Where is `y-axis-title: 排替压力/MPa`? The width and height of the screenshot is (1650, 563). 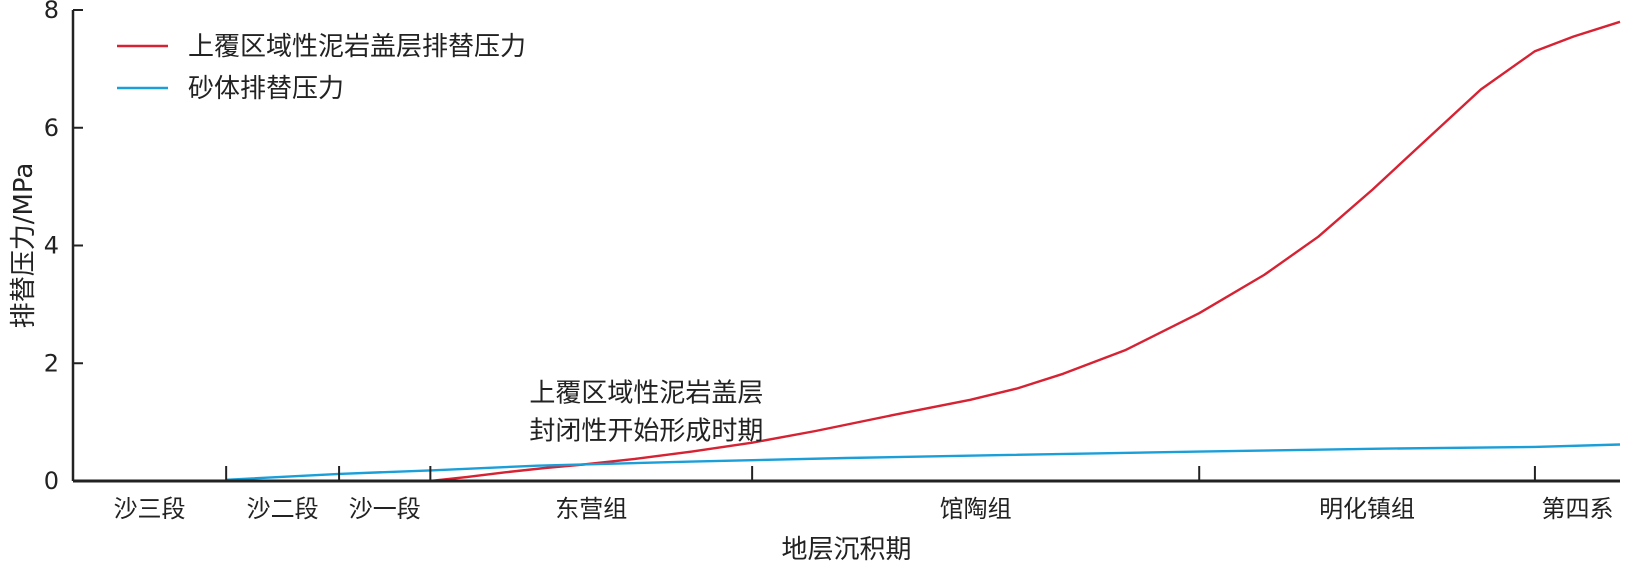
y-axis-title: 排替压力/MPa is located at coordinates (24, 246).